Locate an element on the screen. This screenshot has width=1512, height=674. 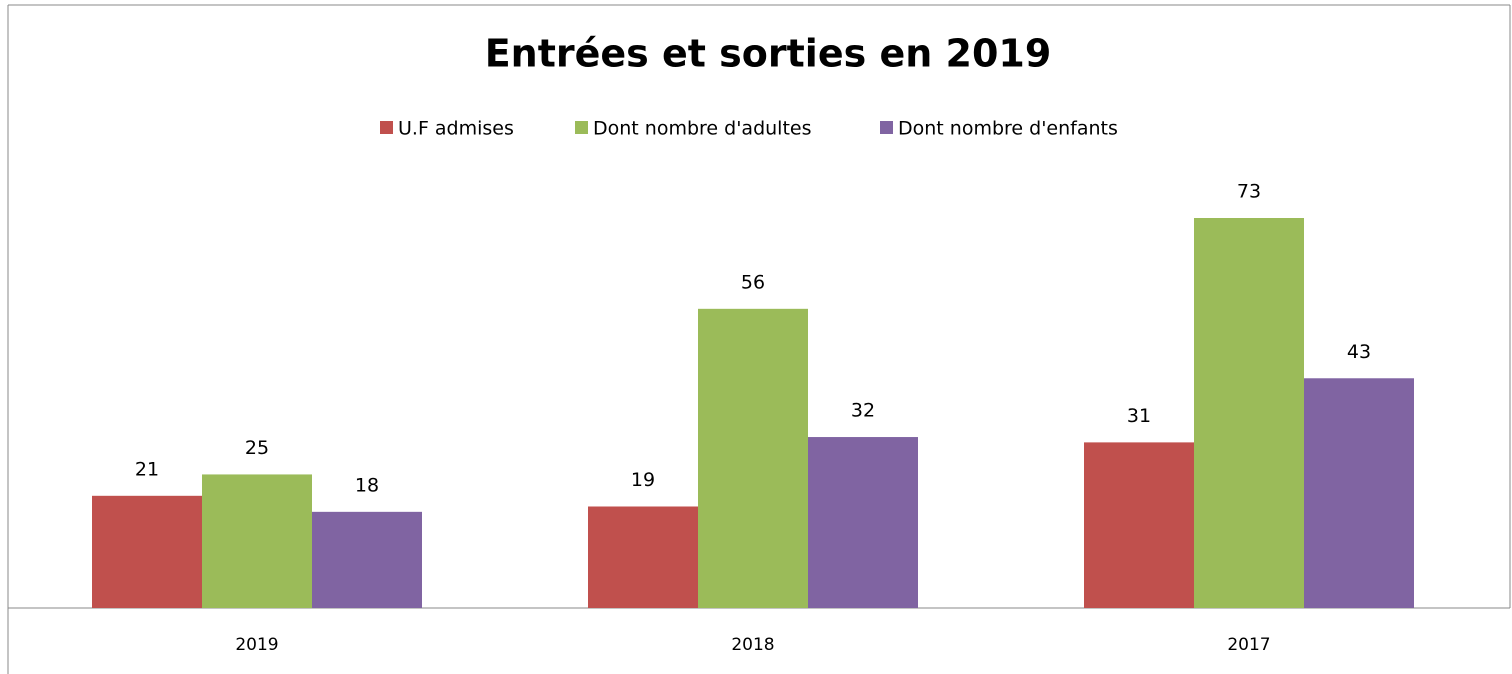
data-label: 43 is located at coordinates (1359, 352).